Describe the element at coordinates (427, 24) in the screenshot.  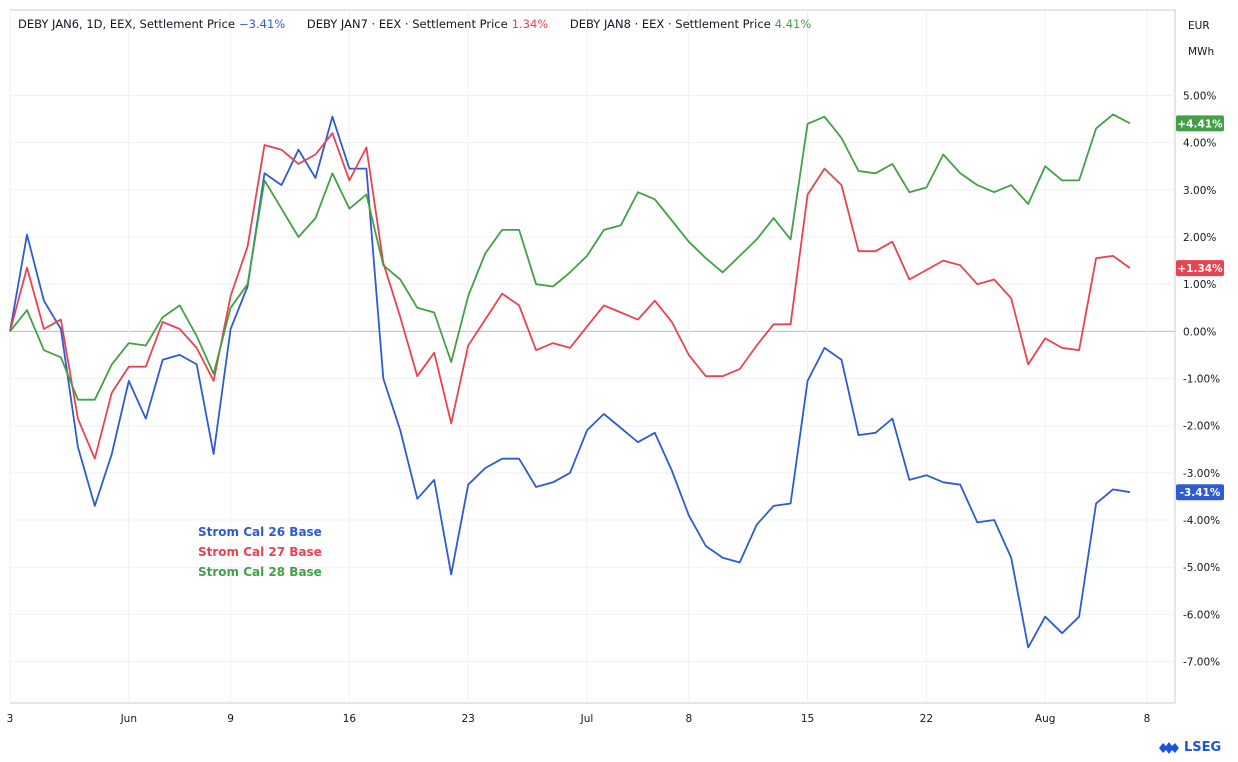
I see `legend-item-jan7: DEBY JAN7 · EEX · Settlement Price 1.34%` at that location.